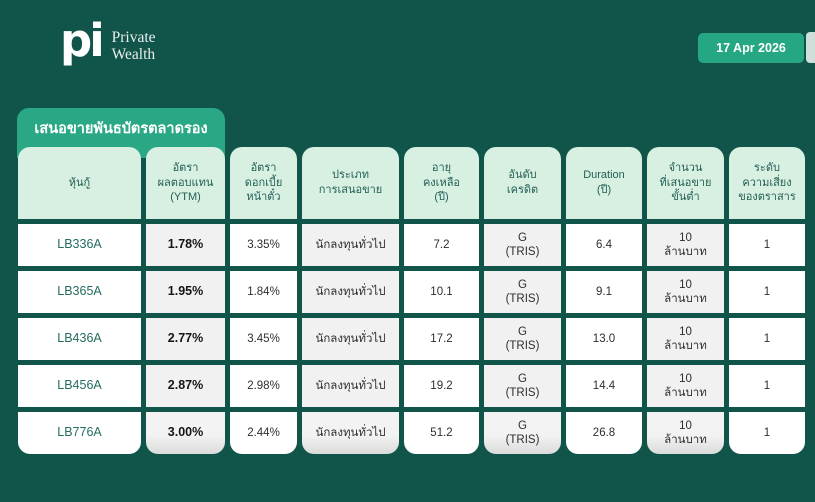  Describe the element at coordinates (133, 55) in the screenshot. I see `logo-line-wealth: Wealth` at that location.